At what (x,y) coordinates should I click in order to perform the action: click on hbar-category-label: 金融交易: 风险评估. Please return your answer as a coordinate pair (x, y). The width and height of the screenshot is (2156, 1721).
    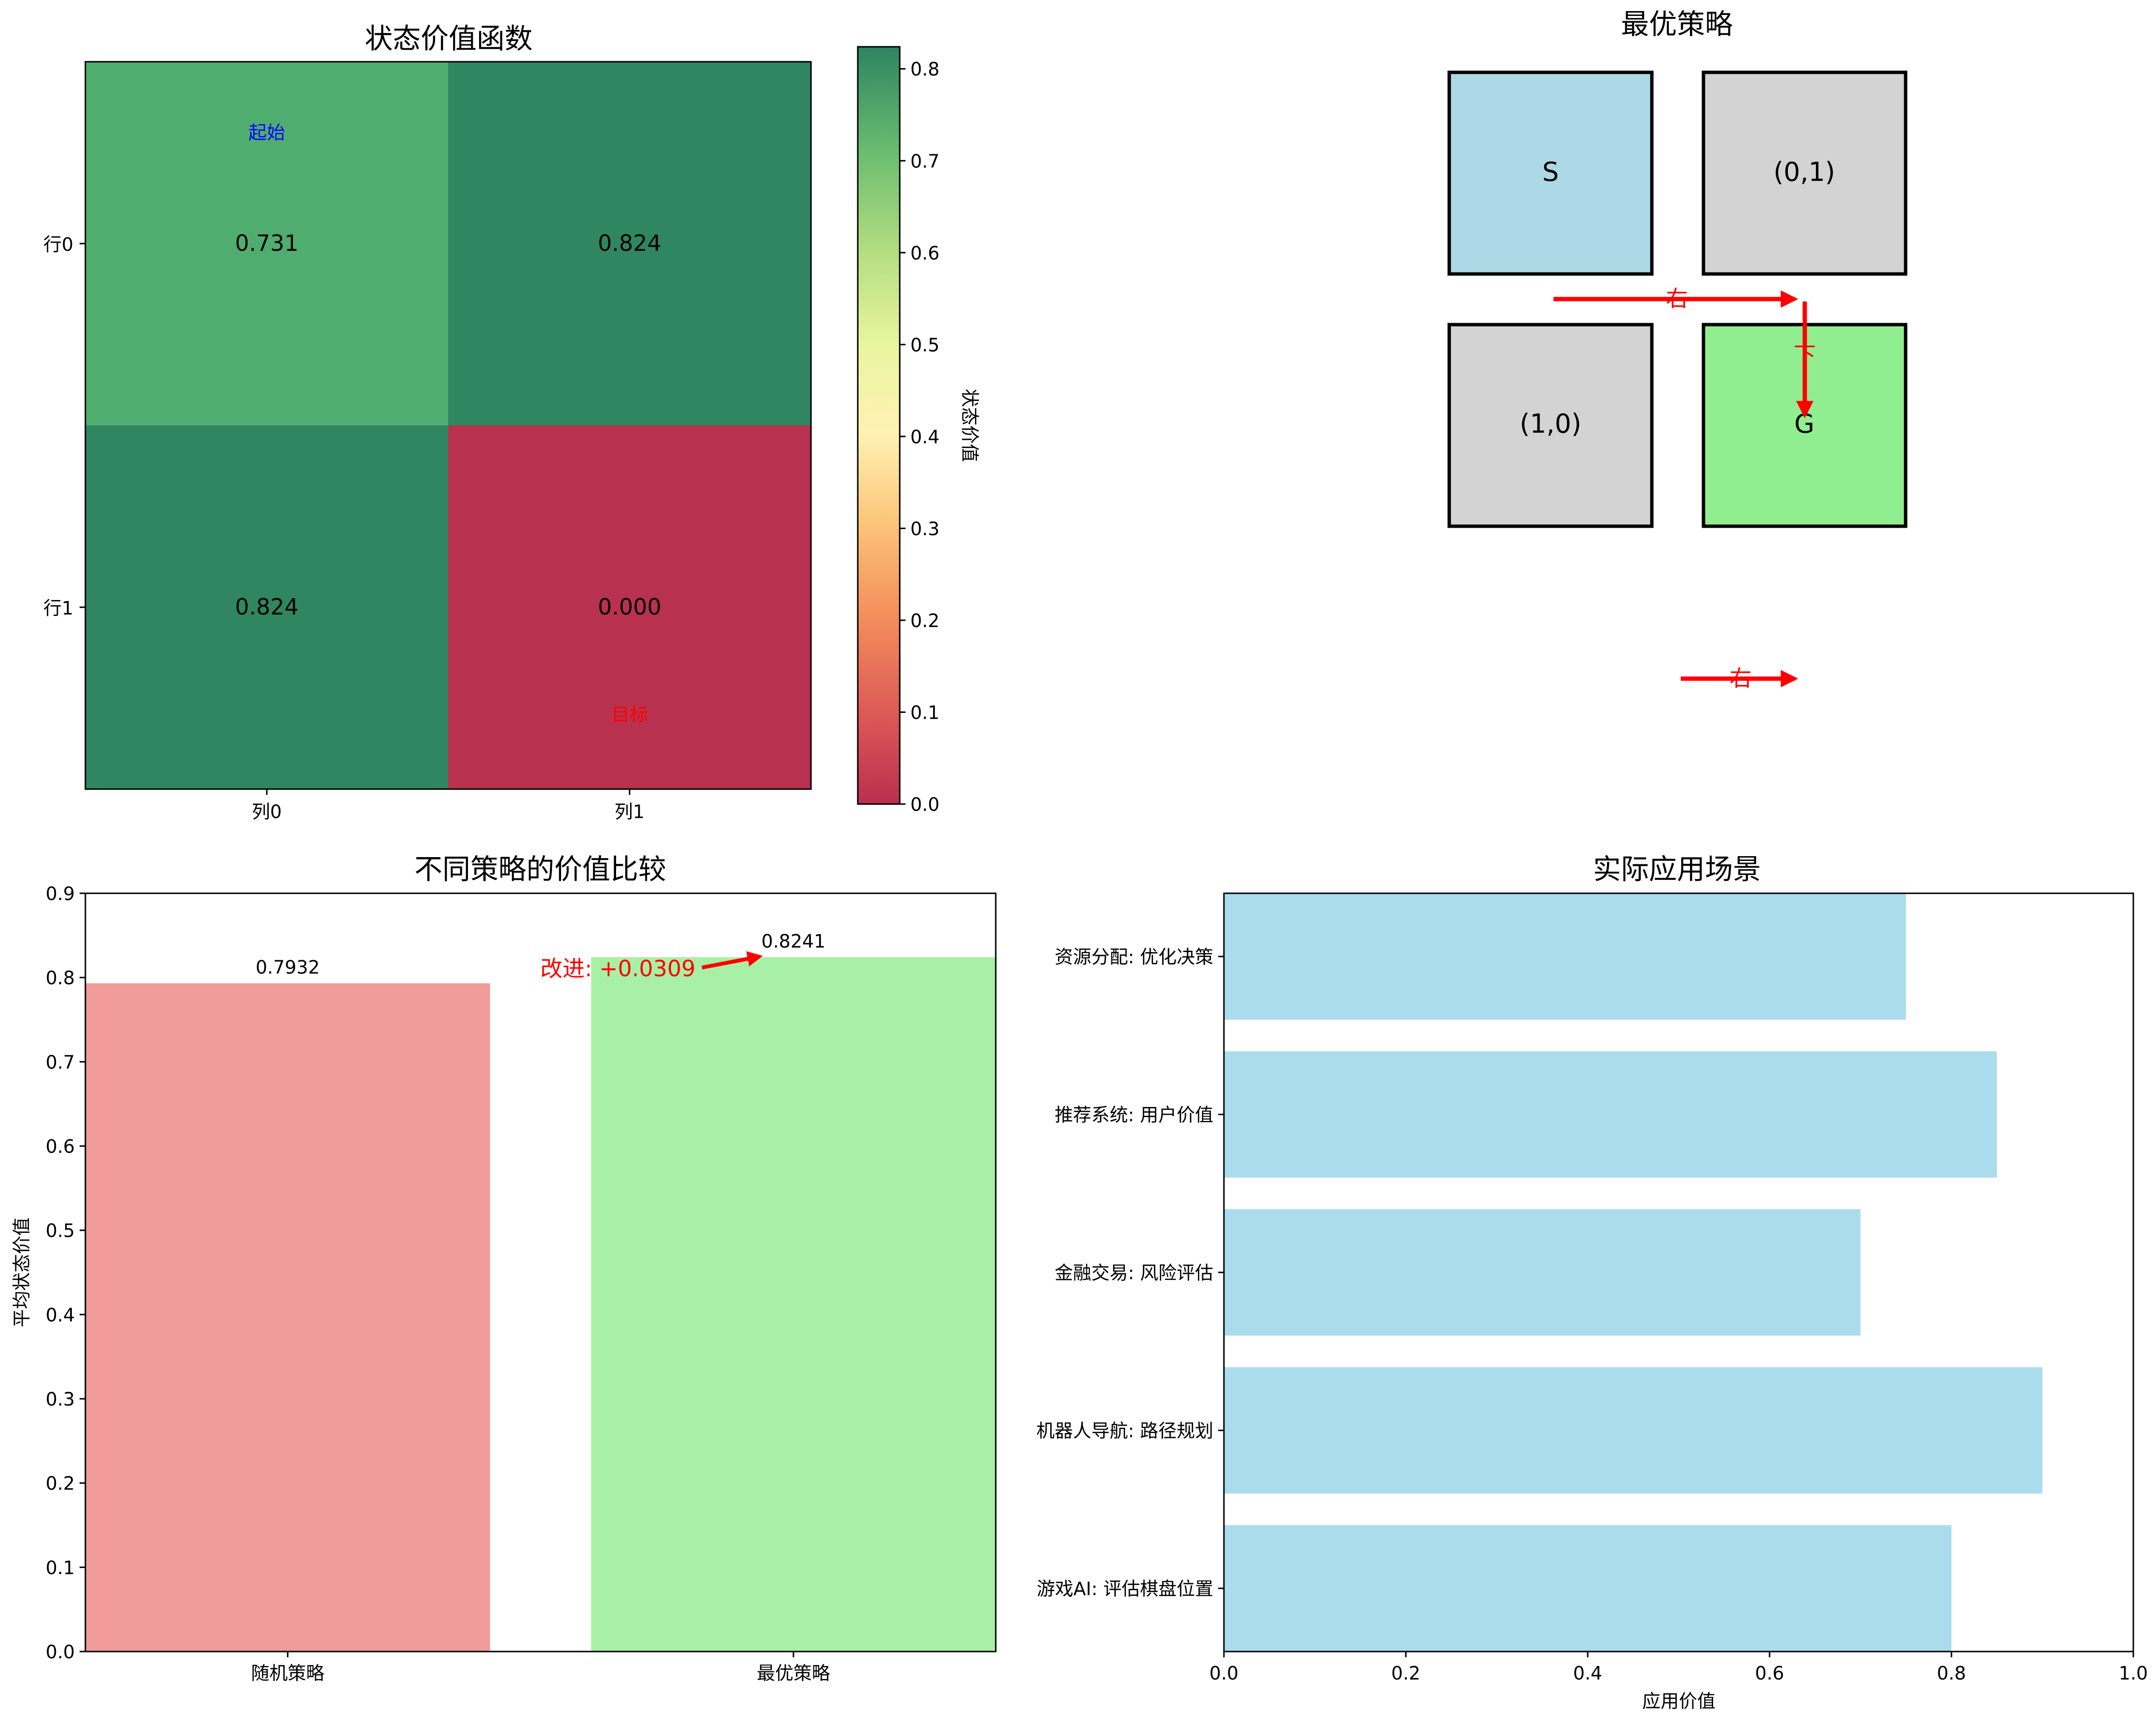
    Looking at the image, I should click on (1134, 1273).